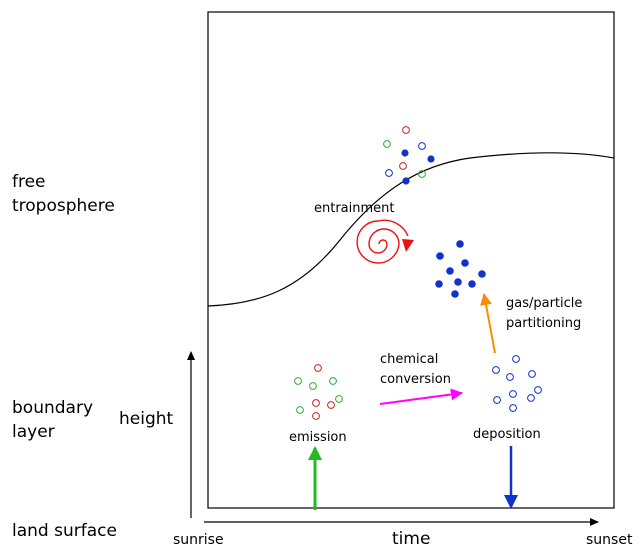  What do you see at coordinates (198, 540) in the screenshot?
I see `sunrise-label: sunrise` at bounding box center [198, 540].